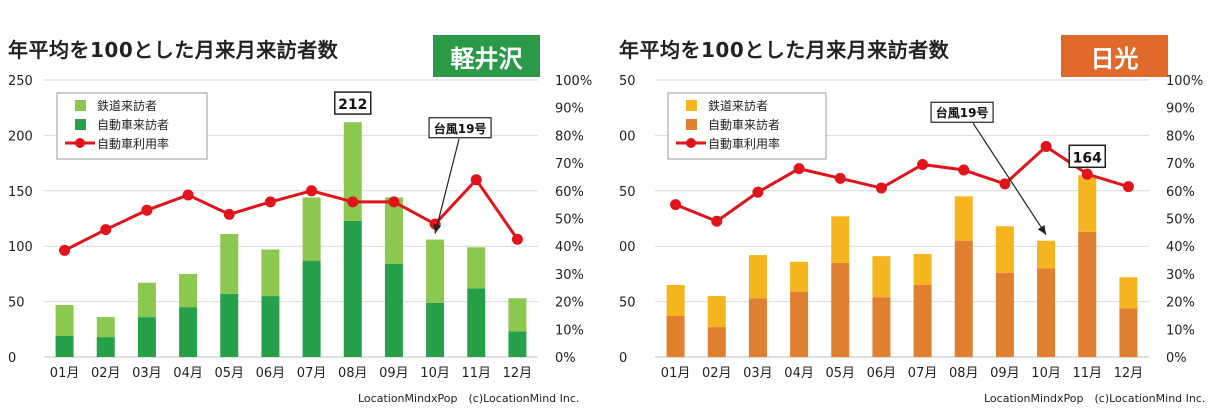 This screenshot has height=415, width=1221. I want to click on total-callout-label: 164, so click(1087, 158).